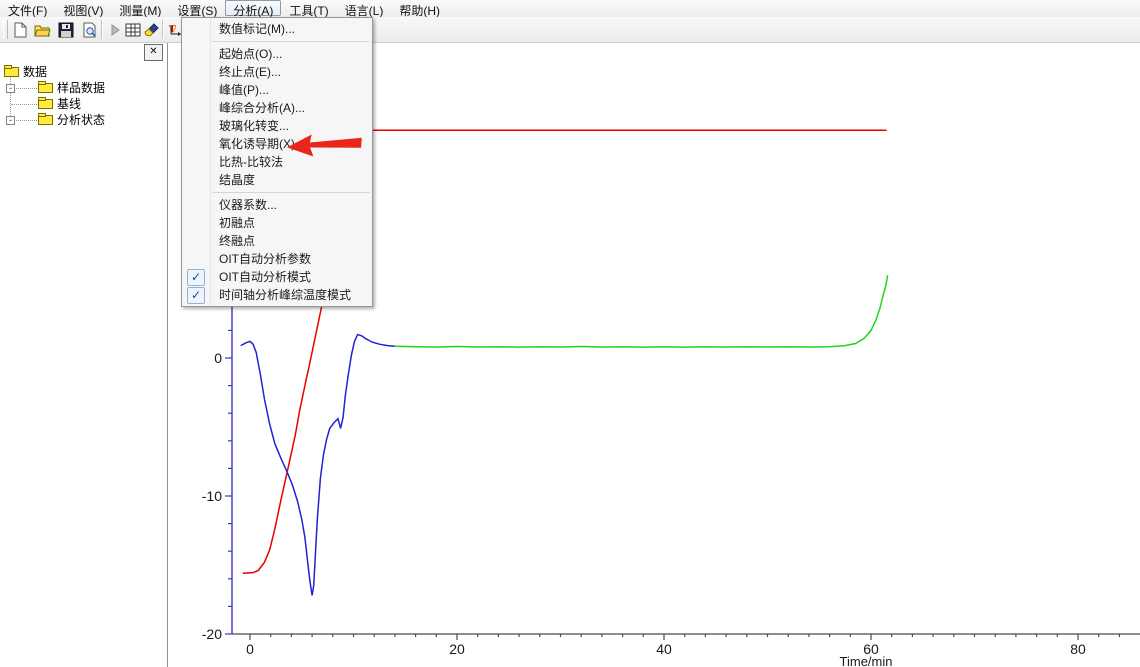 This screenshot has height=667, width=1140. I want to click on temperature-time-chart-button: T, so click(175, 29).